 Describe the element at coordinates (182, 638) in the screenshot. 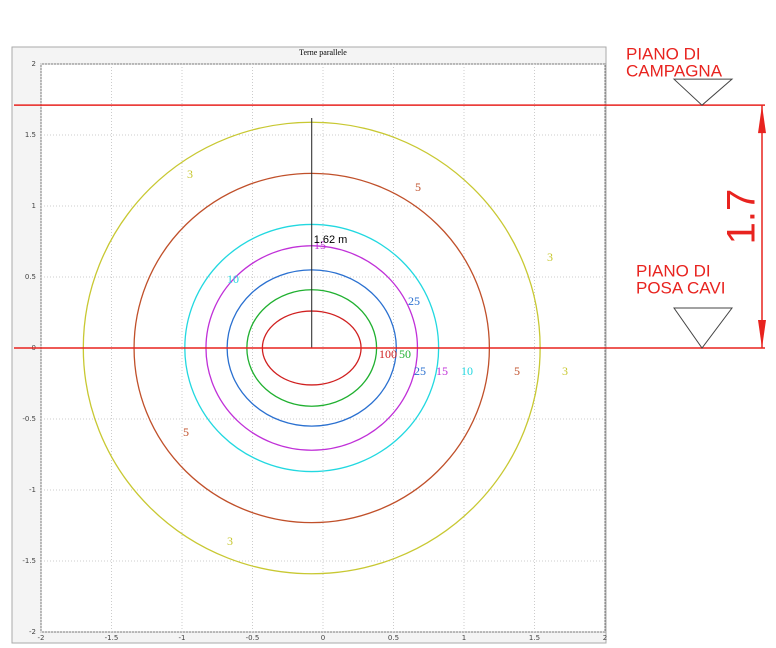

I see `x-tick-label: -1` at that location.